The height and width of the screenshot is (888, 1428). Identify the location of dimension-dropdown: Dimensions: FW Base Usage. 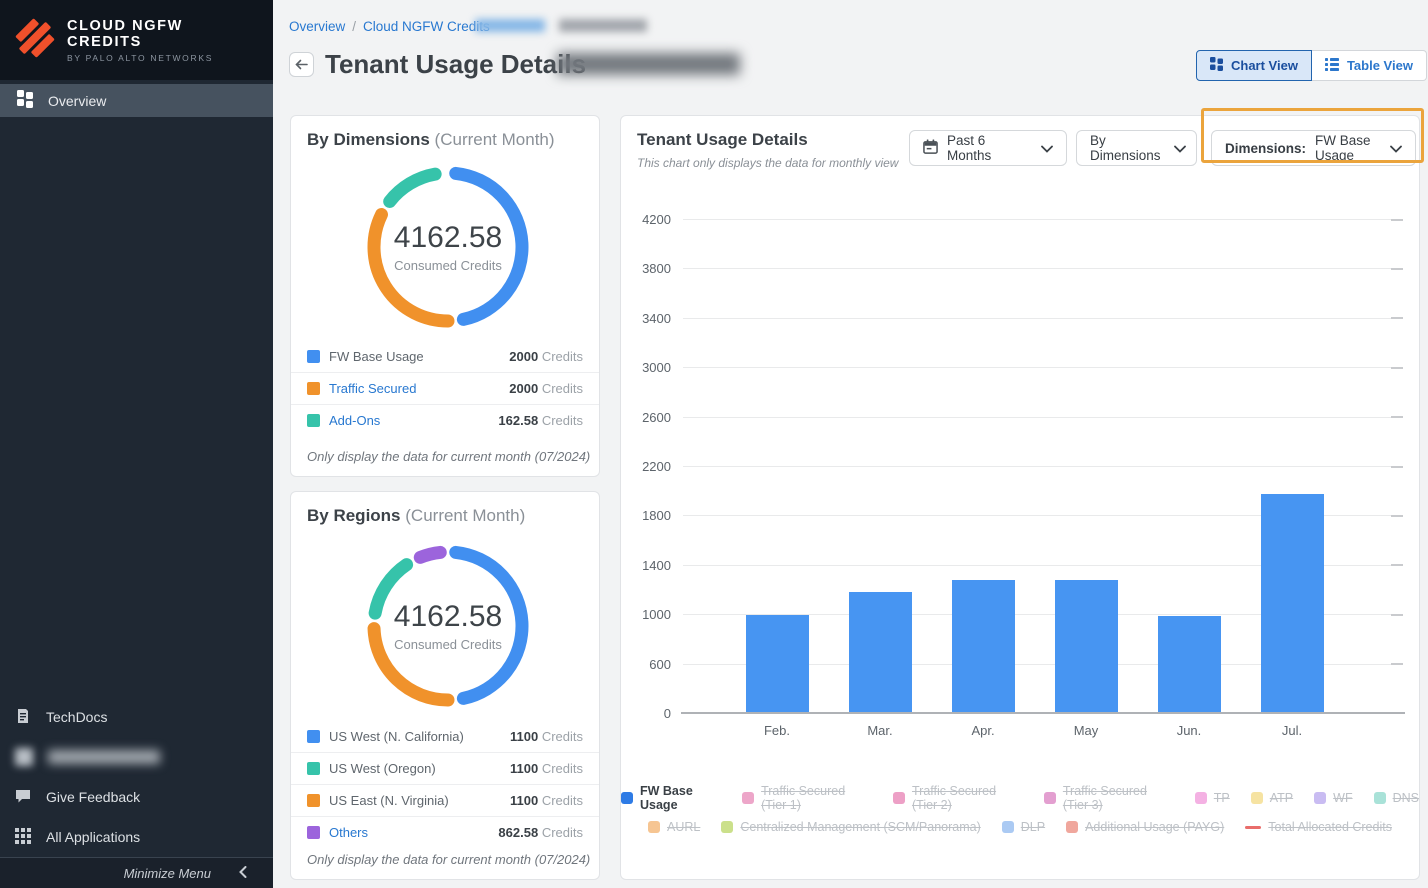
(1313, 148).